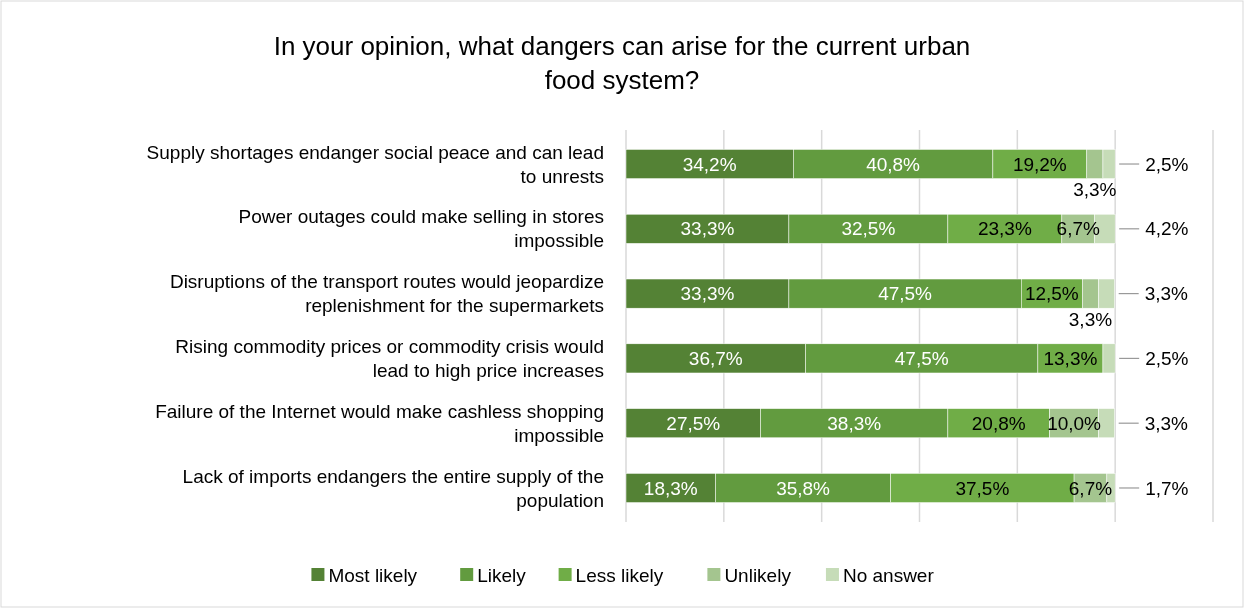  What do you see at coordinates (998, 423) in the screenshot?
I see `data-label: 20,8%` at bounding box center [998, 423].